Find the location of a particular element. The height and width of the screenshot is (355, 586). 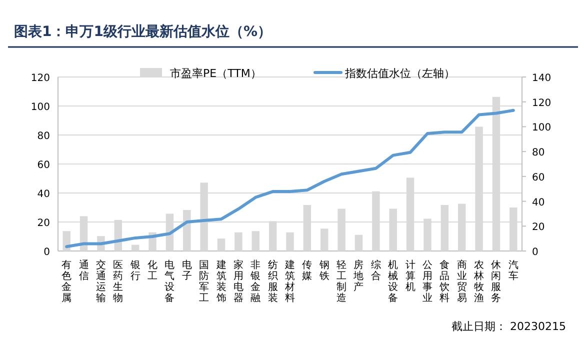

x-tick-label: 机械设备 is located at coordinates (393, 281).